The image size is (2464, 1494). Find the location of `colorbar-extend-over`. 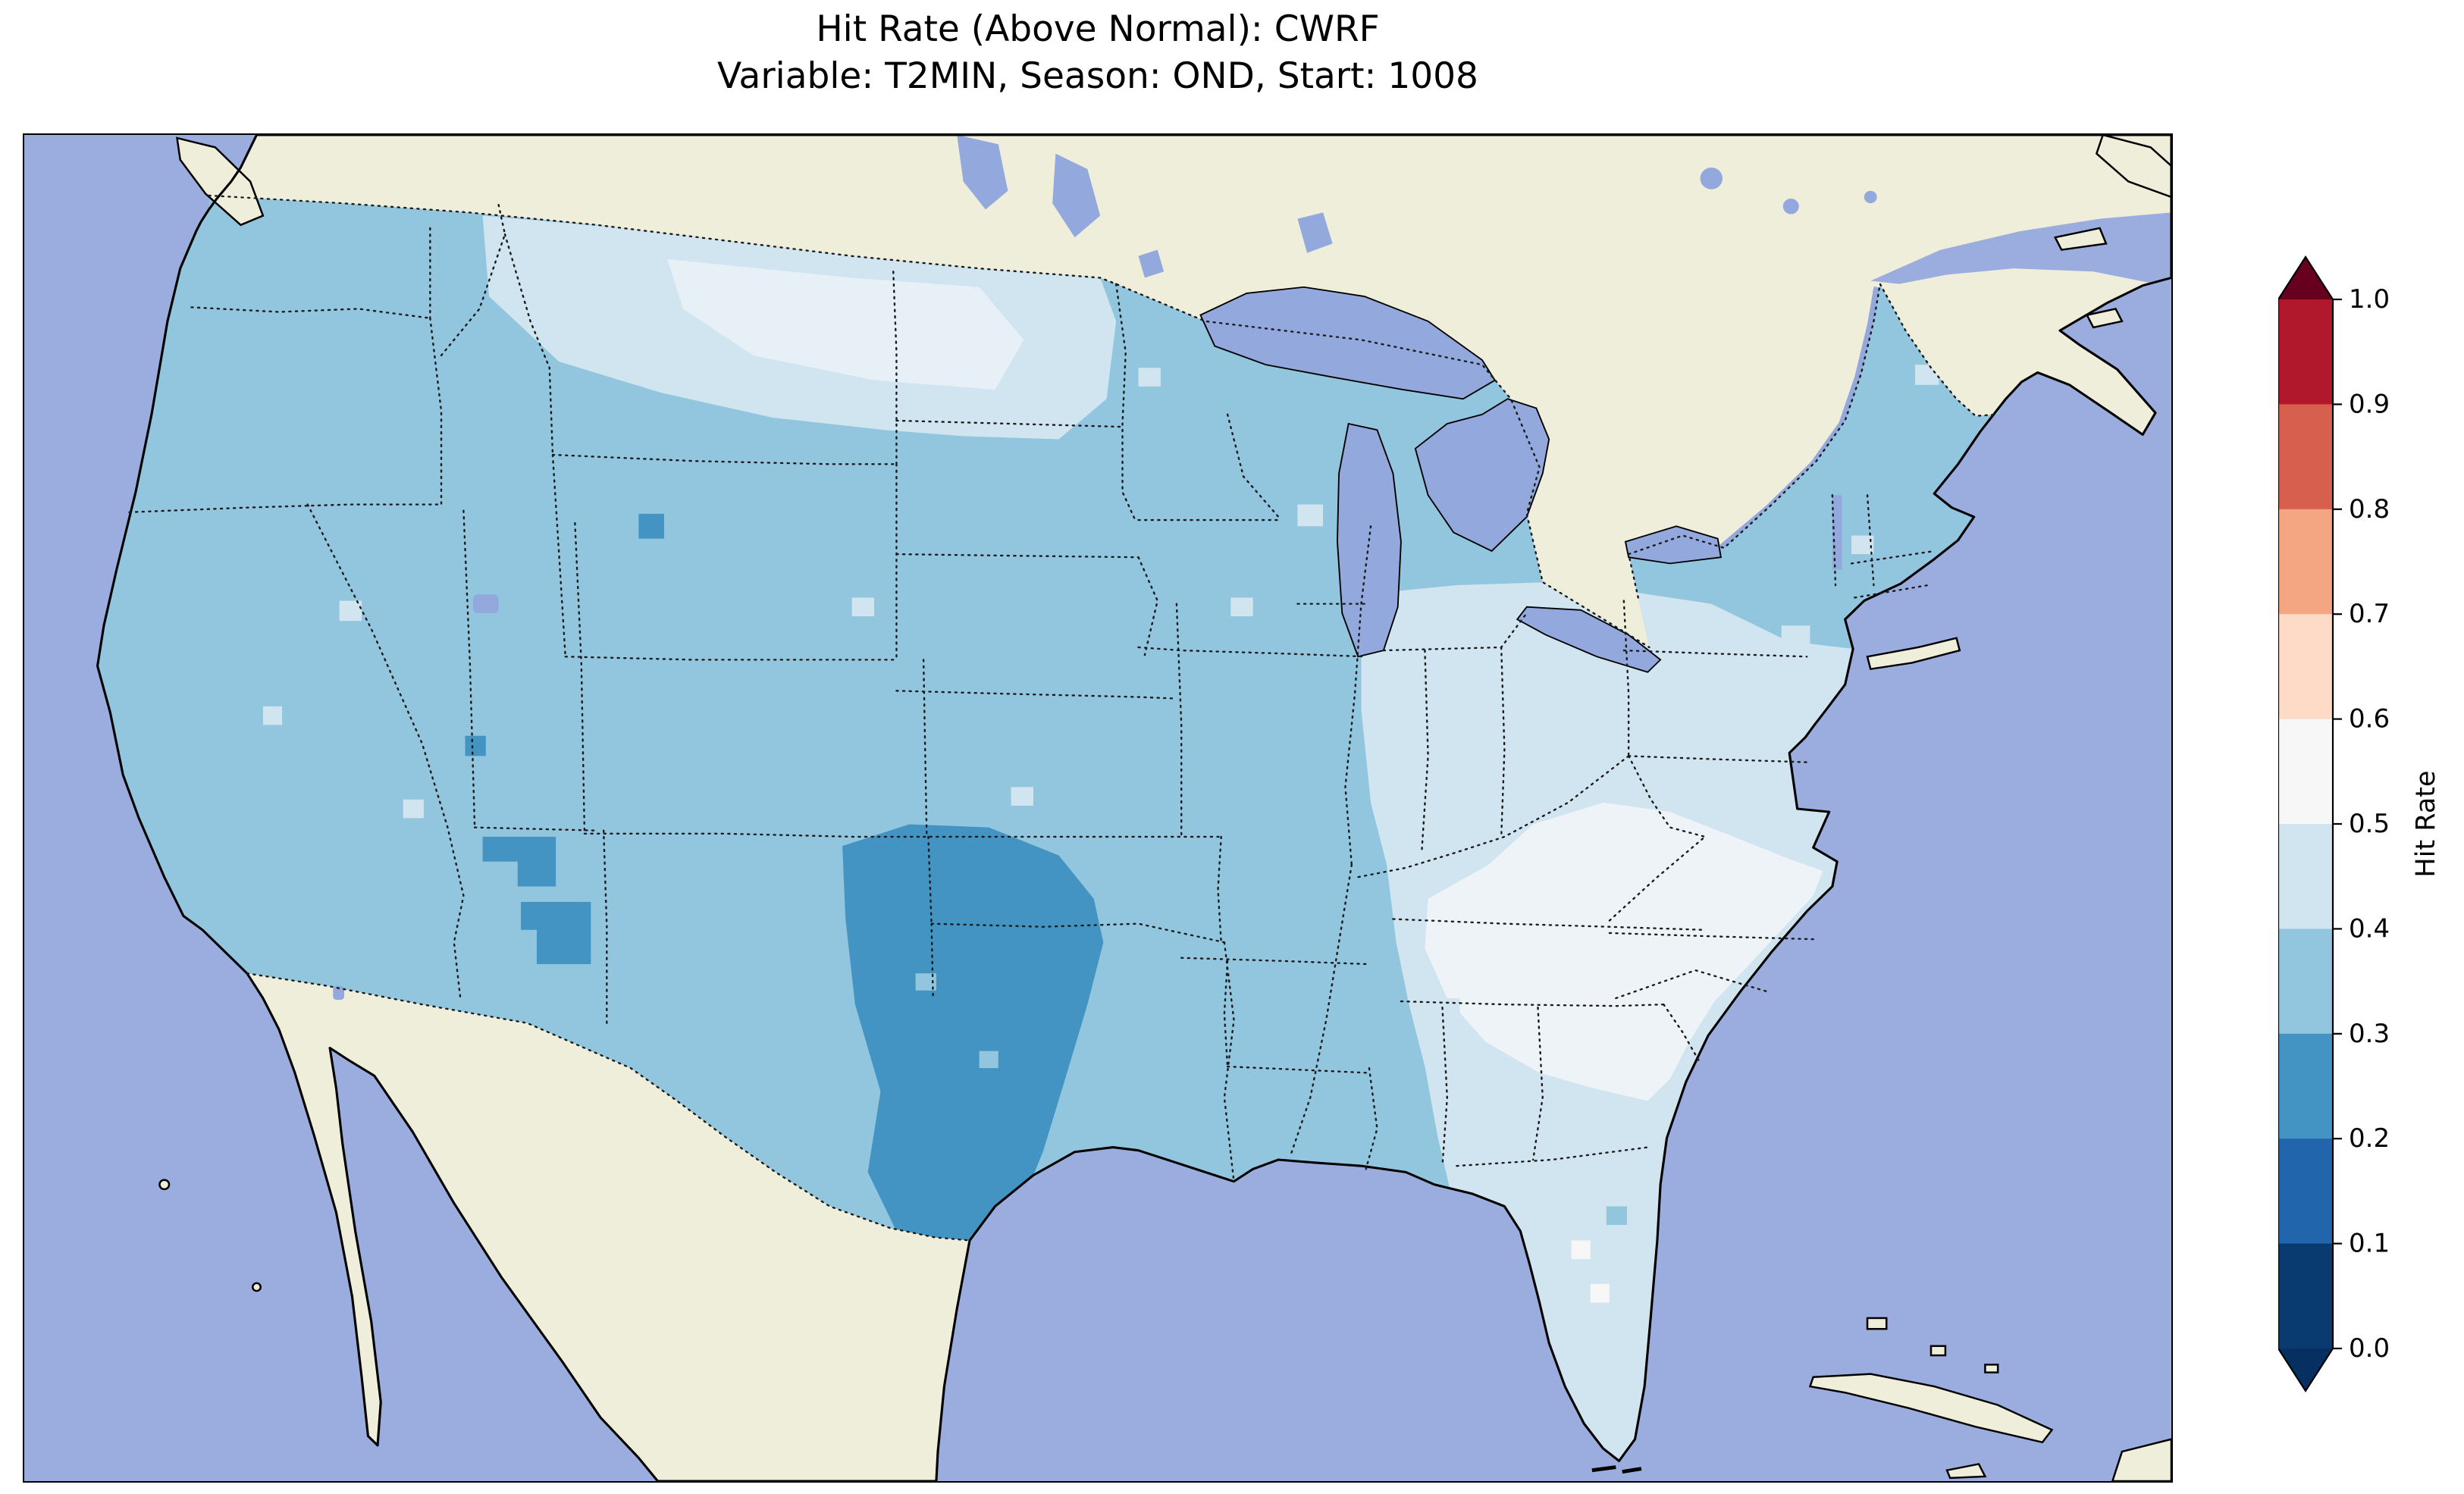

colorbar-extend-over is located at coordinates (2305, 278).